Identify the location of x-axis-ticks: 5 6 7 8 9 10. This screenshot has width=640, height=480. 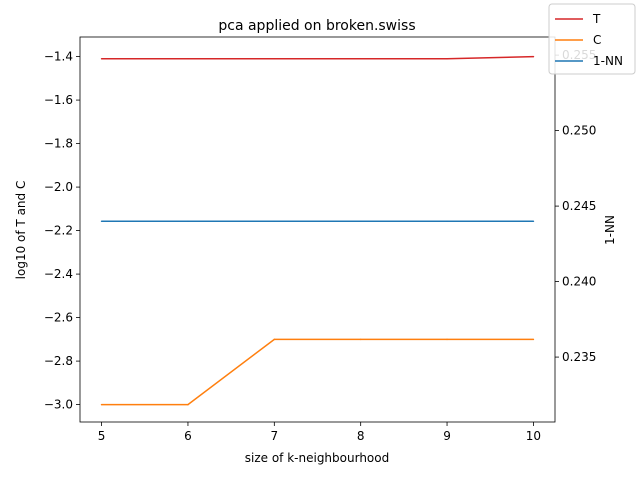
(319, 432).